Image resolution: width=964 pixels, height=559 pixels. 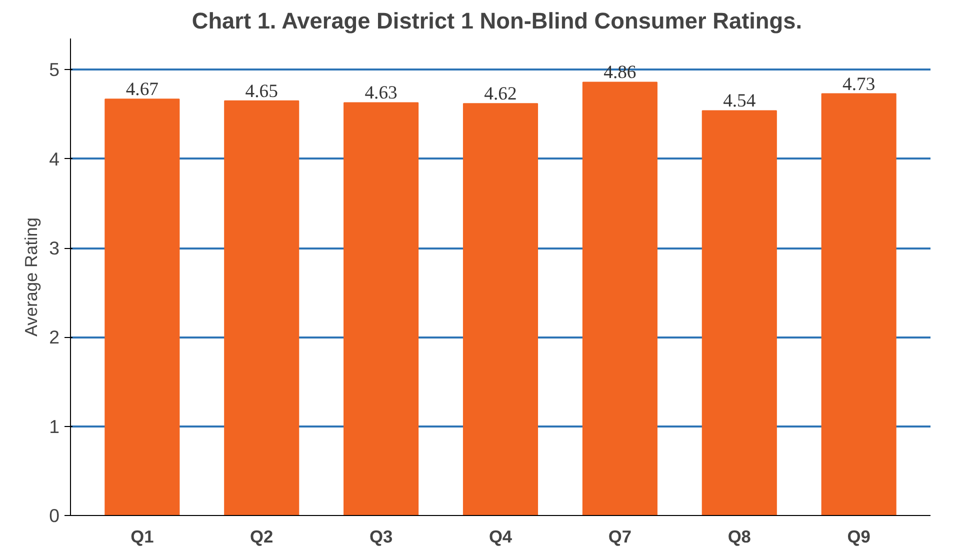 I want to click on data-label: 4.54, so click(x=739, y=101).